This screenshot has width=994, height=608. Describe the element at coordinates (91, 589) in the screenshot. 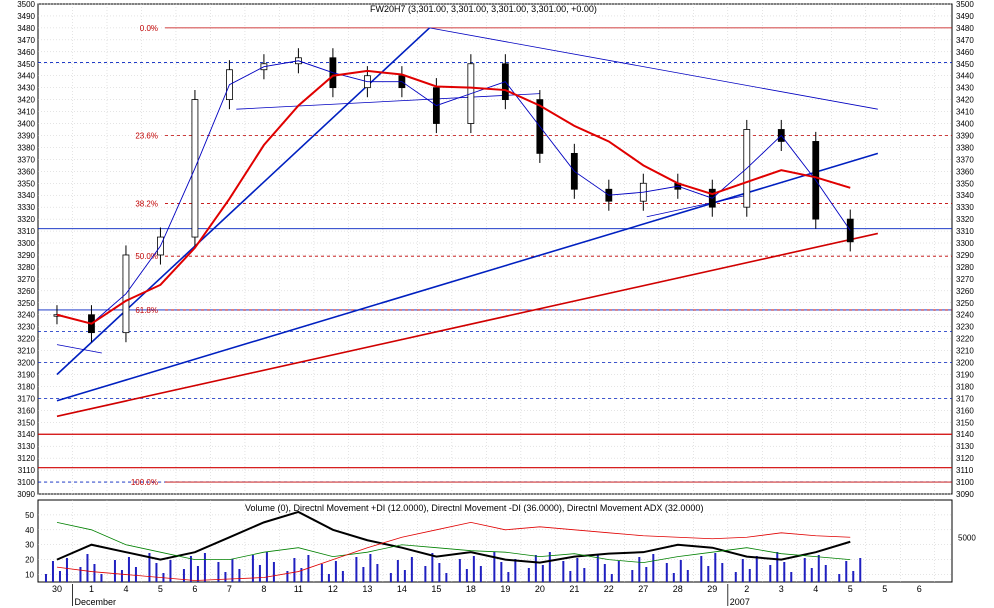

I see `x-tick-label-day: 1` at that location.